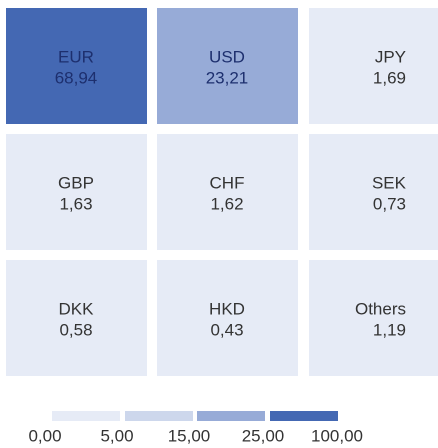 This screenshot has width=438, height=448. I want to click on legend-tick-label: 100,00, so click(337, 435).